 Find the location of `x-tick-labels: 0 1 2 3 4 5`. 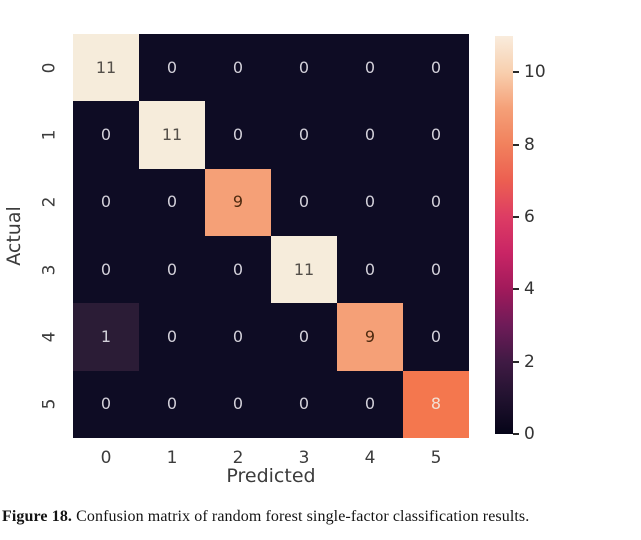

x-tick-labels: 0 1 2 3 4 5 is located at coordinates (271, 458).